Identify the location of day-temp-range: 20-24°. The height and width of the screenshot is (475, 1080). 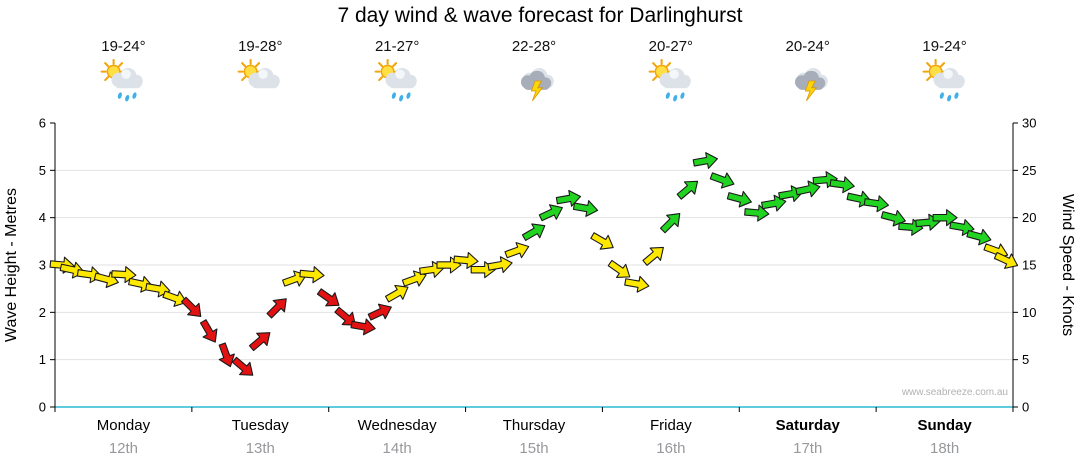
(807, 46).